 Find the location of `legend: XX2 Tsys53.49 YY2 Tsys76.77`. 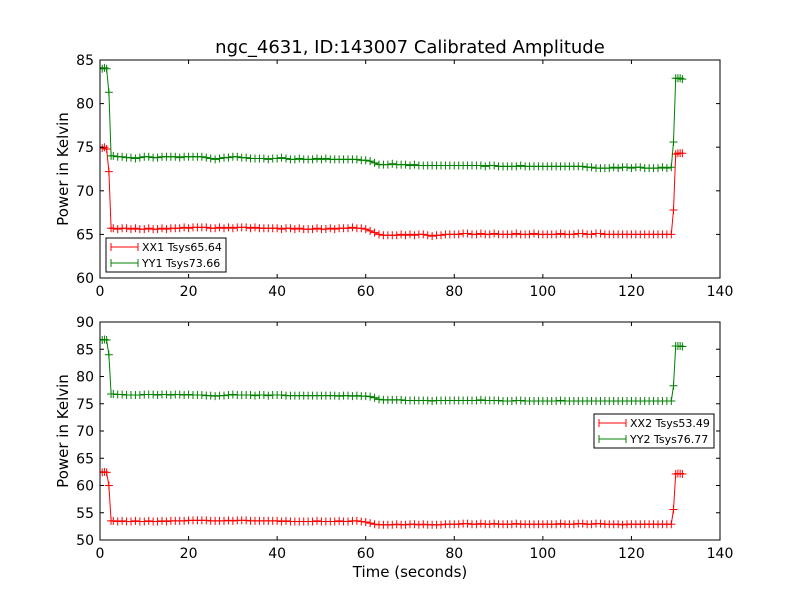

legend: XX2 Tsys53.49 YY2 Tsys76.77 is located at coordinates (654, 431).